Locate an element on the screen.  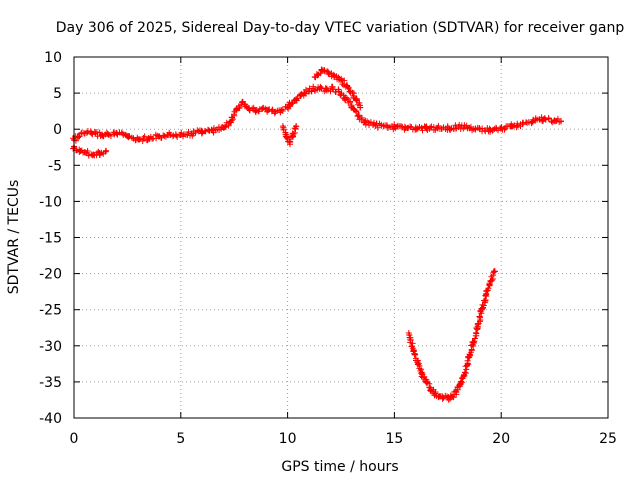
y-tick-label: -35 is located at coordinates (50, 383).